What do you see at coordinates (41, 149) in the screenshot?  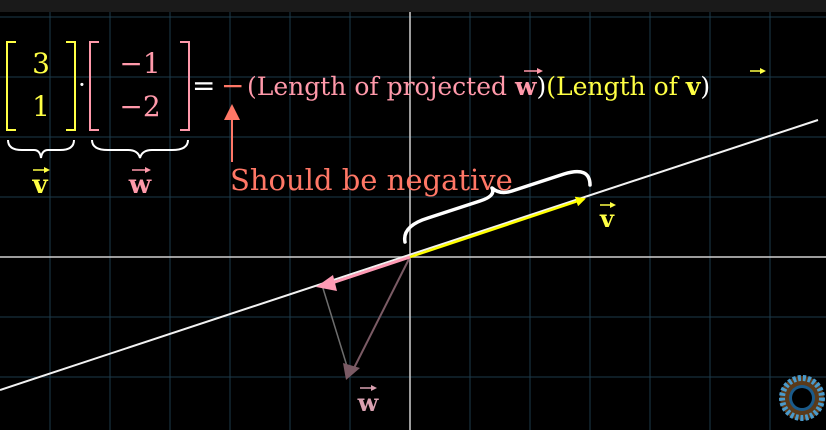 I see `v-underbrace` at bounding box center [41, 149].